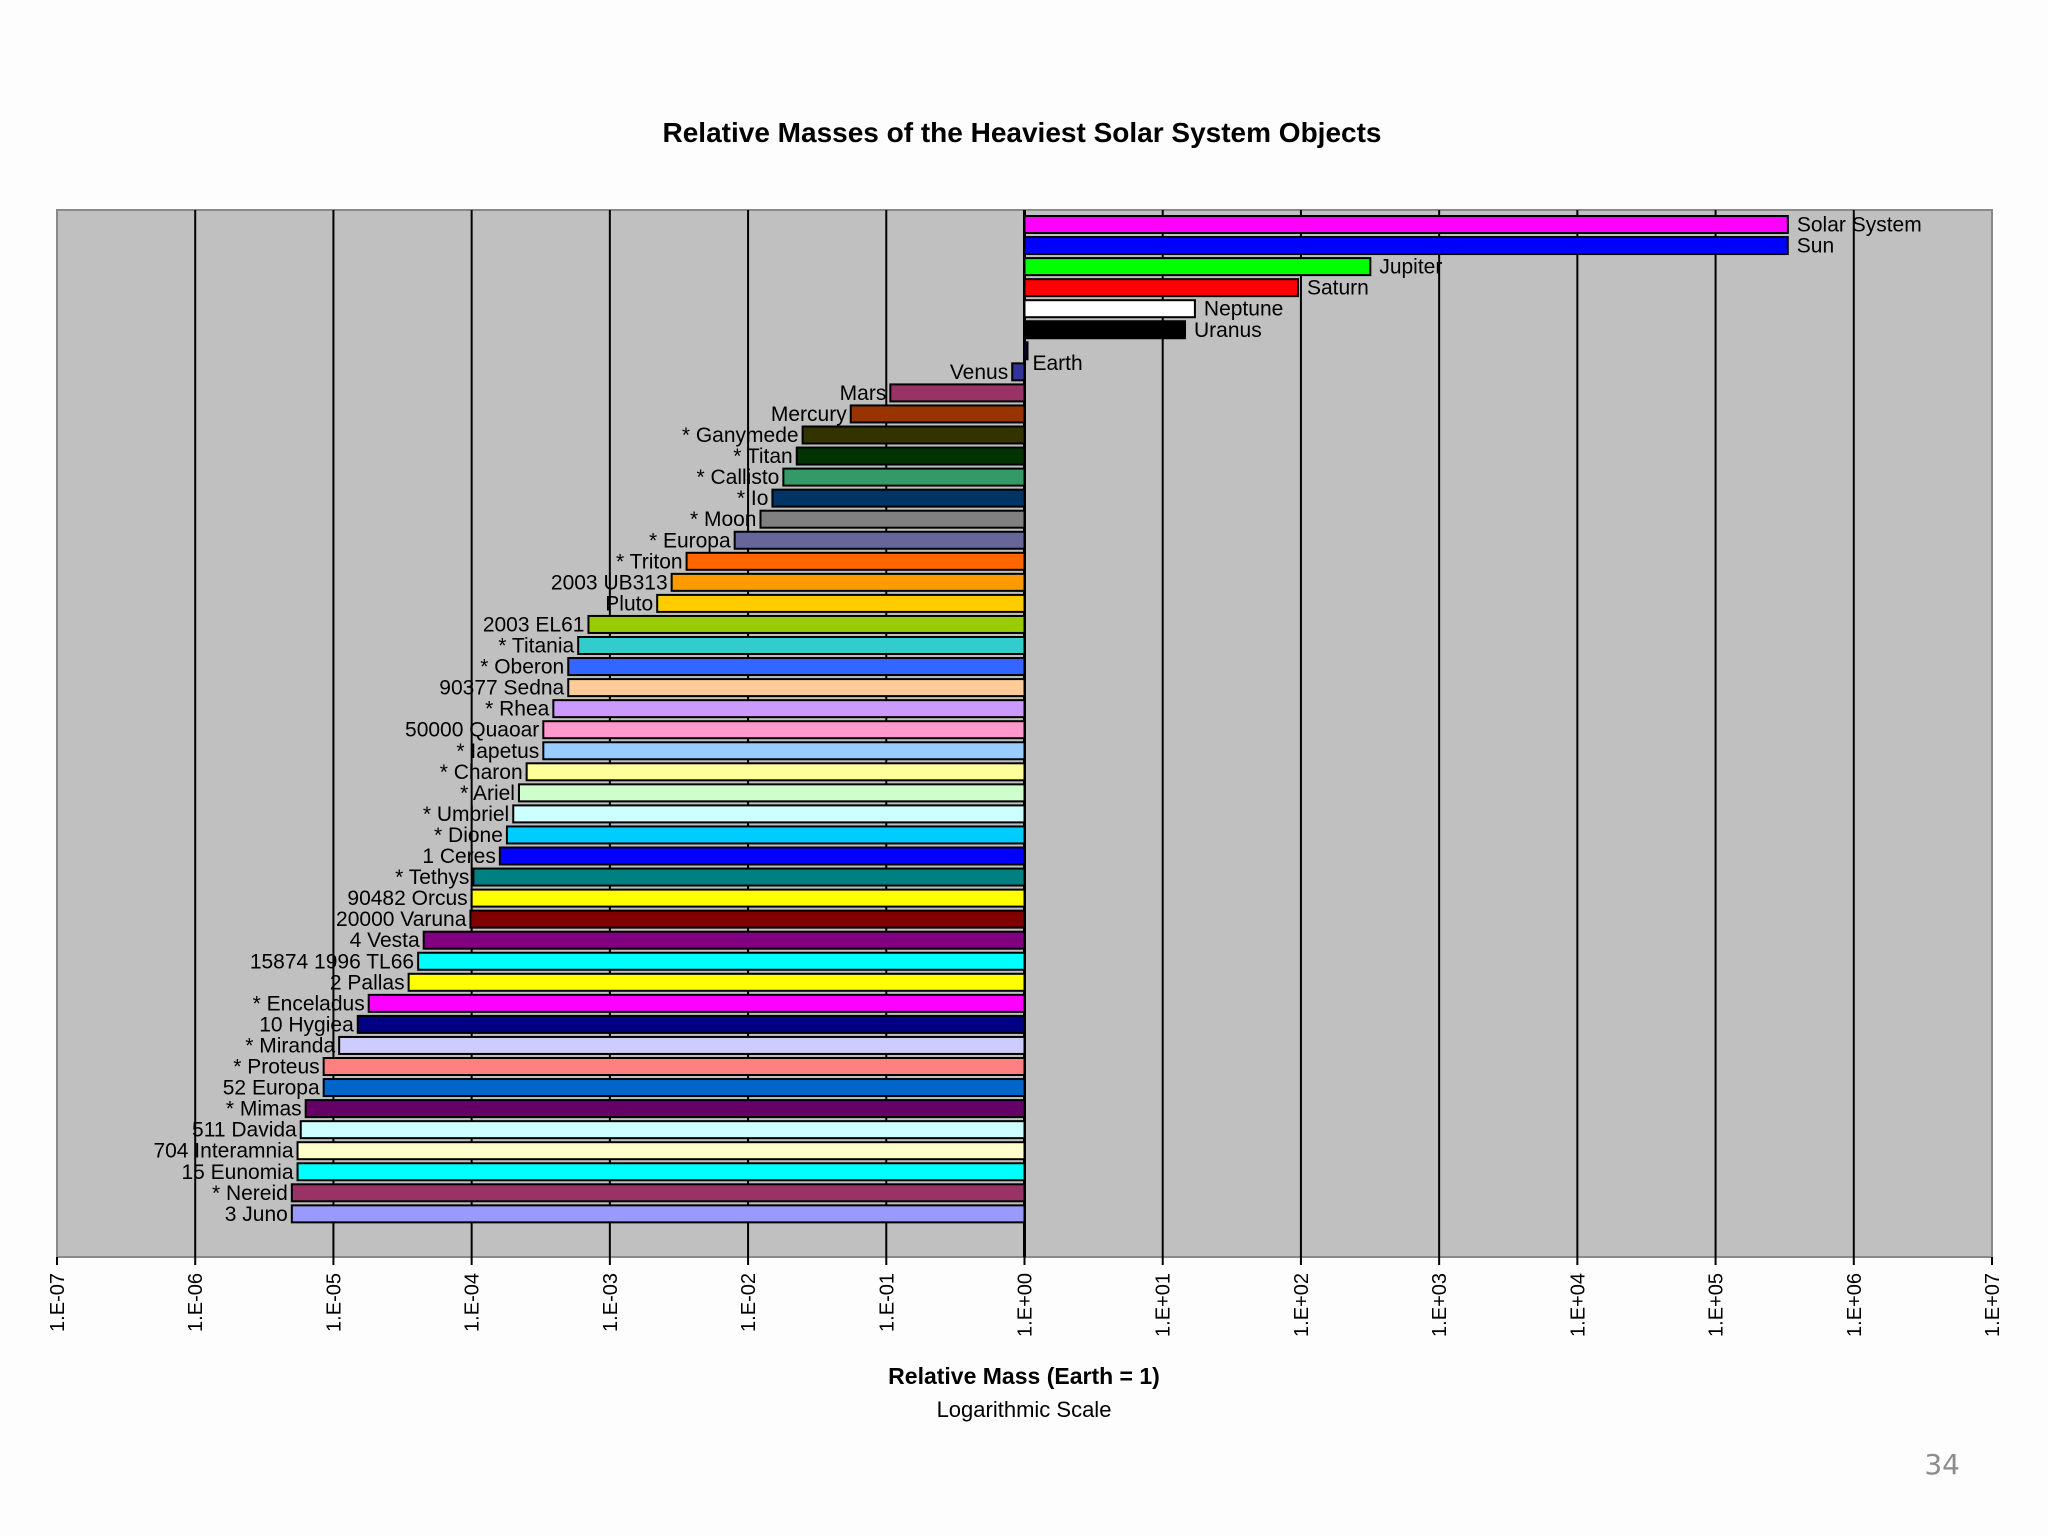  I want to click on tick-label: 1.E-05, so click(334, 1302).